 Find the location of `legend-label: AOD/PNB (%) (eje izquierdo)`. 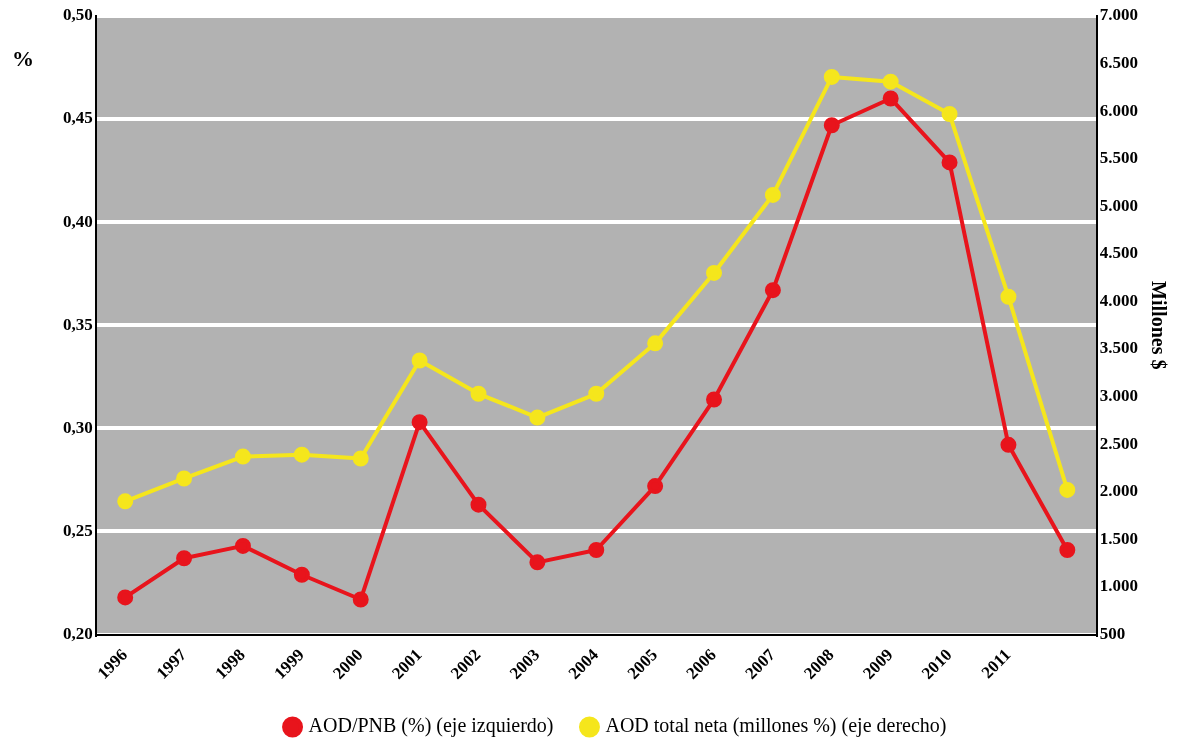

legend-label: AOD/PNB (%) (eje izquierdo) is located at coordinates (431, 726).